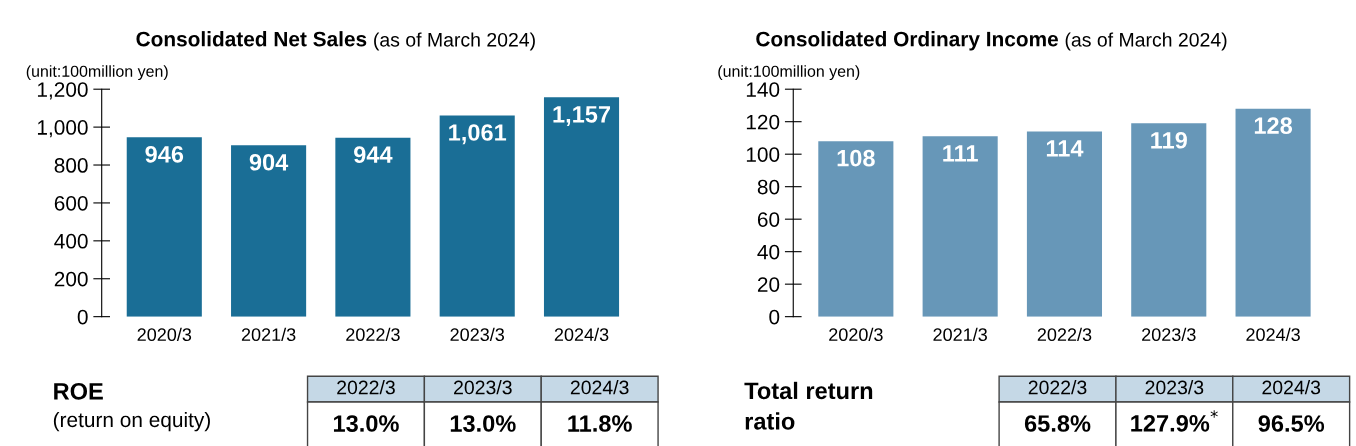 Image resolution: width=1356 pixels, height=446 pixels. Describe the element at coordinates (251, 39) in the screenshot. I see `chart-title: Consolidated Net Sales` at that location.